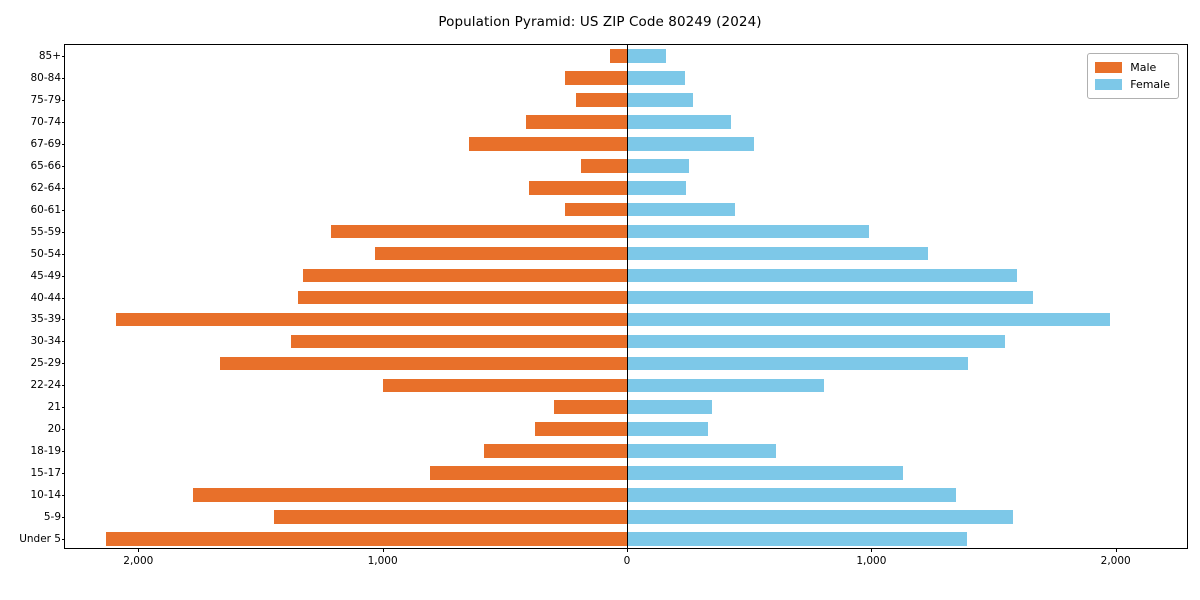 The width and height of the screenshot is (1200, 600). What do you see at coordinates (45, 319) in the screenshot?
I see `y-tick-label-35-39: 35-39` at bounding box center [45, 319].